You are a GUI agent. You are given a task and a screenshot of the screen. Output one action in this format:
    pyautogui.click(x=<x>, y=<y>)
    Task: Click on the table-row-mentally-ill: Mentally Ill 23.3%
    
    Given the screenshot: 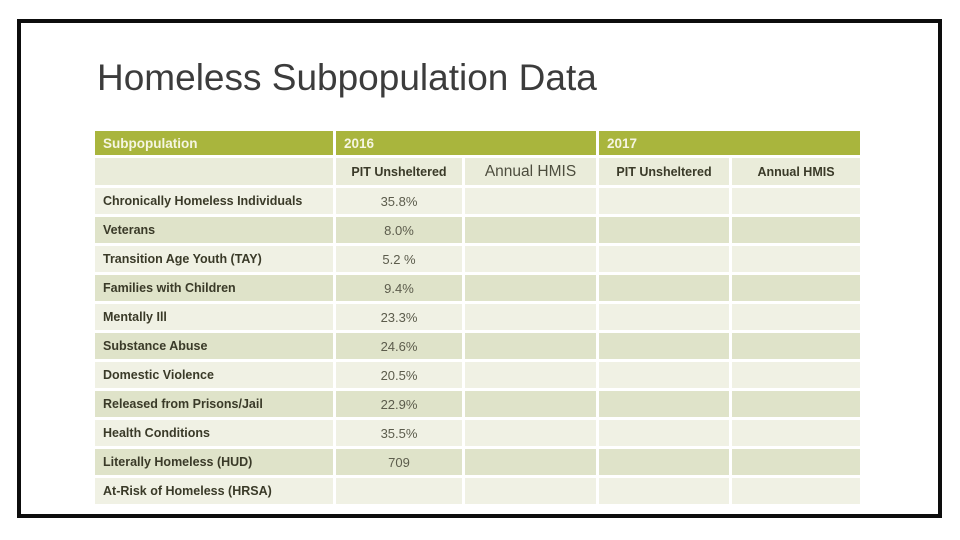 What is the action you would take?
    pyautogui.click(x=478, y=317)
    